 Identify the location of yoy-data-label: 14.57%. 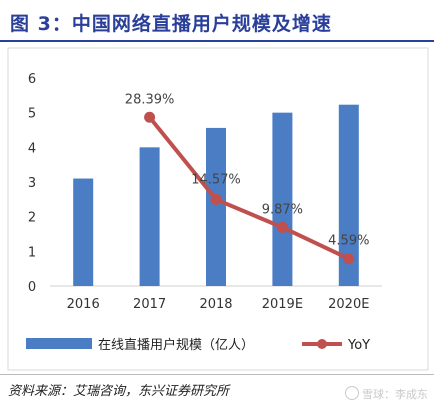
(216, 179).